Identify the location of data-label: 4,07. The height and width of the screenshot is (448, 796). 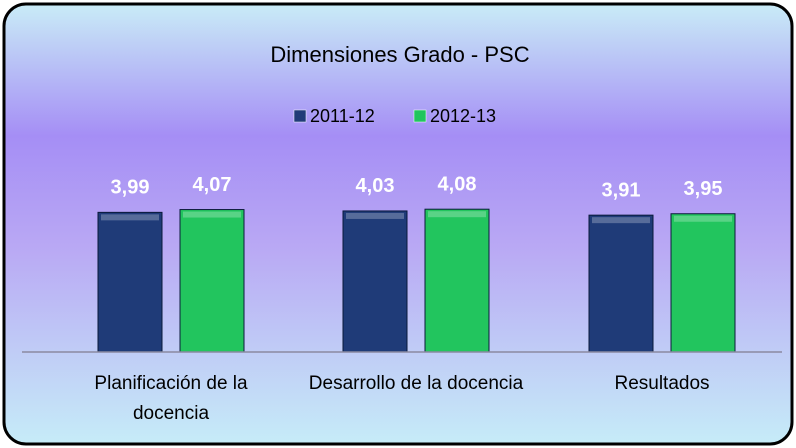
(212, 185).